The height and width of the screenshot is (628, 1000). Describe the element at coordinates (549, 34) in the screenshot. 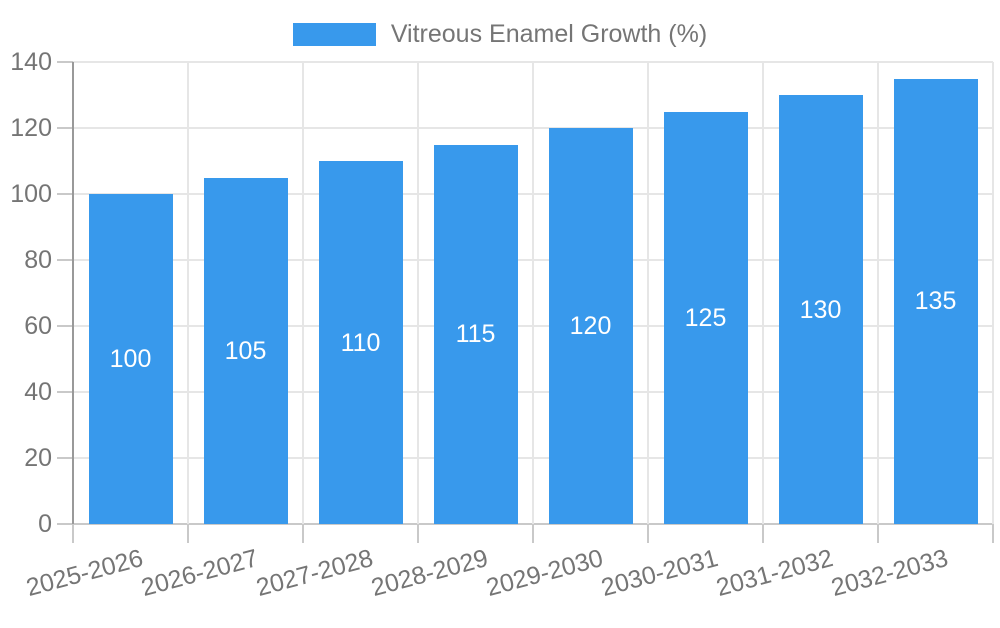

I see `legend-label: Vitreous Enamel Growth (%)` at that location.